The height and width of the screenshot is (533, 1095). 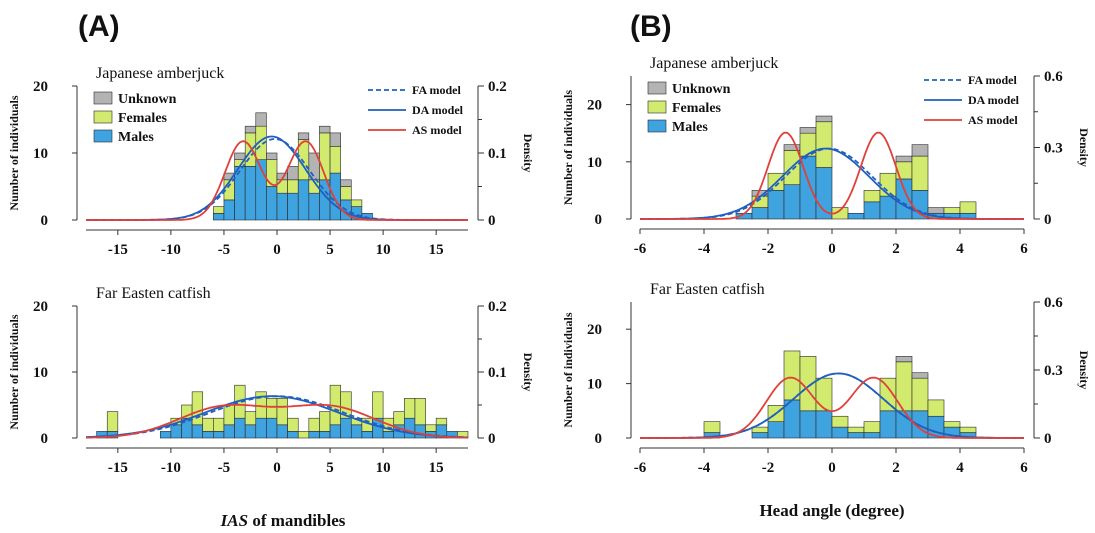 What do you see at coordinates (657, 107) in the screenshot?
I see `legend-swatch-females` at bounding box center [657, 107].